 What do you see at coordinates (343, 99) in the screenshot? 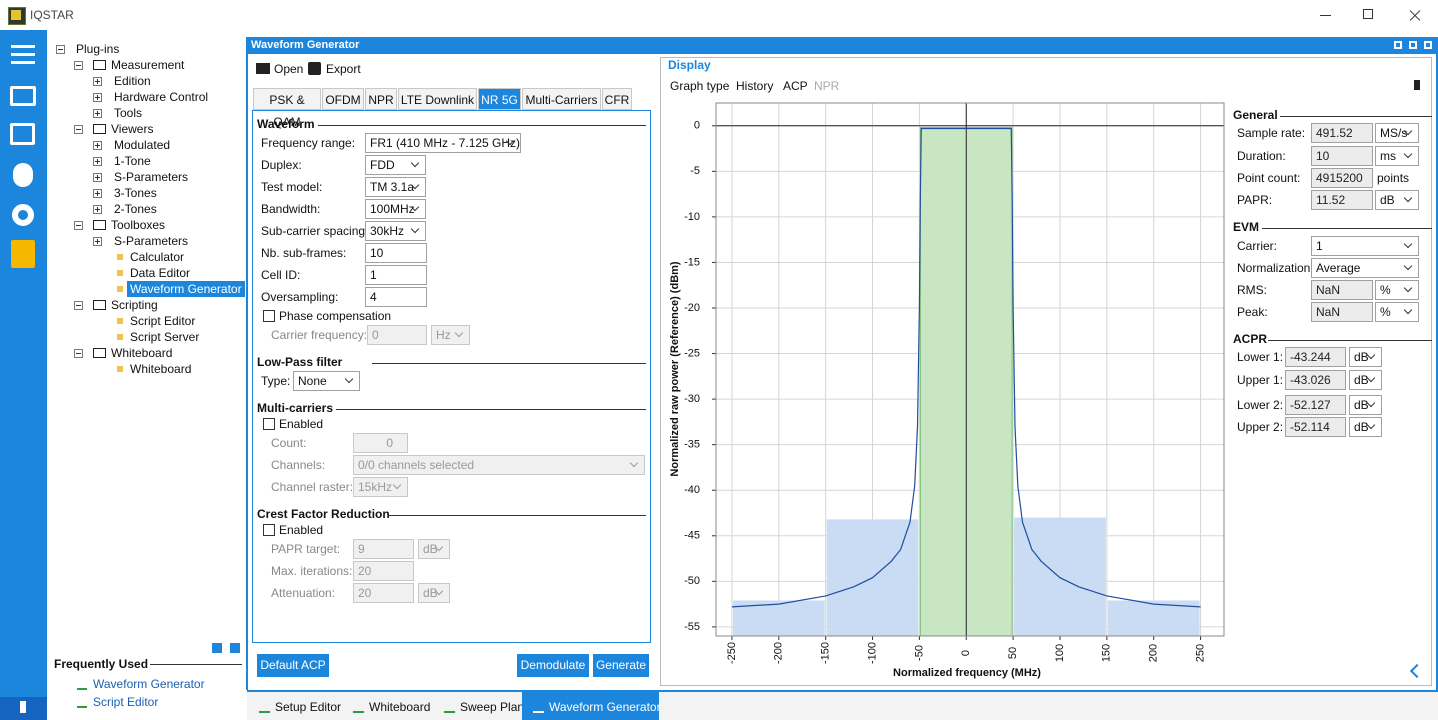
I see `tab: OFDM` at bounding box center [343, 99].